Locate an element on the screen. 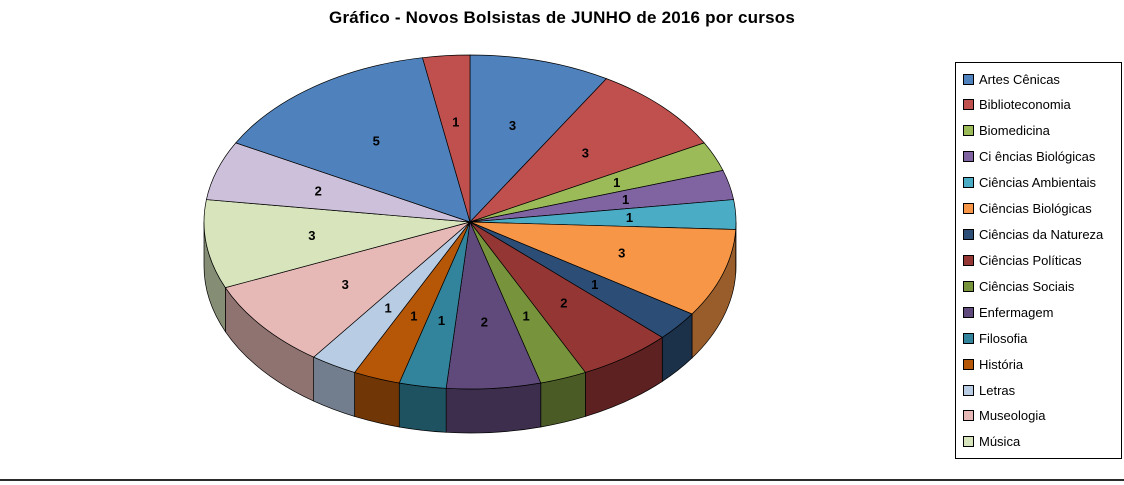  legend-label: Ciências da Natureza is located at coordinates (1041, 235).